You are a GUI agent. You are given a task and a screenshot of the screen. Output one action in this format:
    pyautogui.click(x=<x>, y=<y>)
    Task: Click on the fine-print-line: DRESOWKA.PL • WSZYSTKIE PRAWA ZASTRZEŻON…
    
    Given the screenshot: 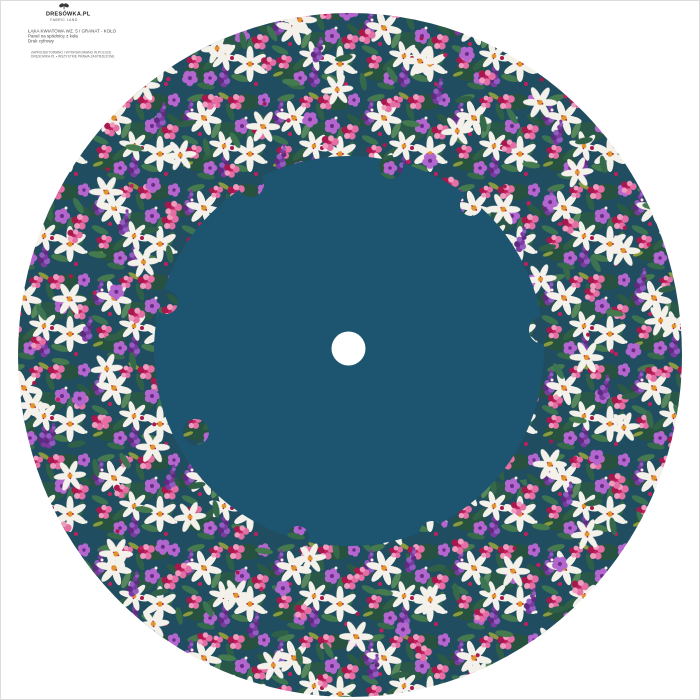 What is the action you would take?
    pyautogui.click(x=73, y=57)
    